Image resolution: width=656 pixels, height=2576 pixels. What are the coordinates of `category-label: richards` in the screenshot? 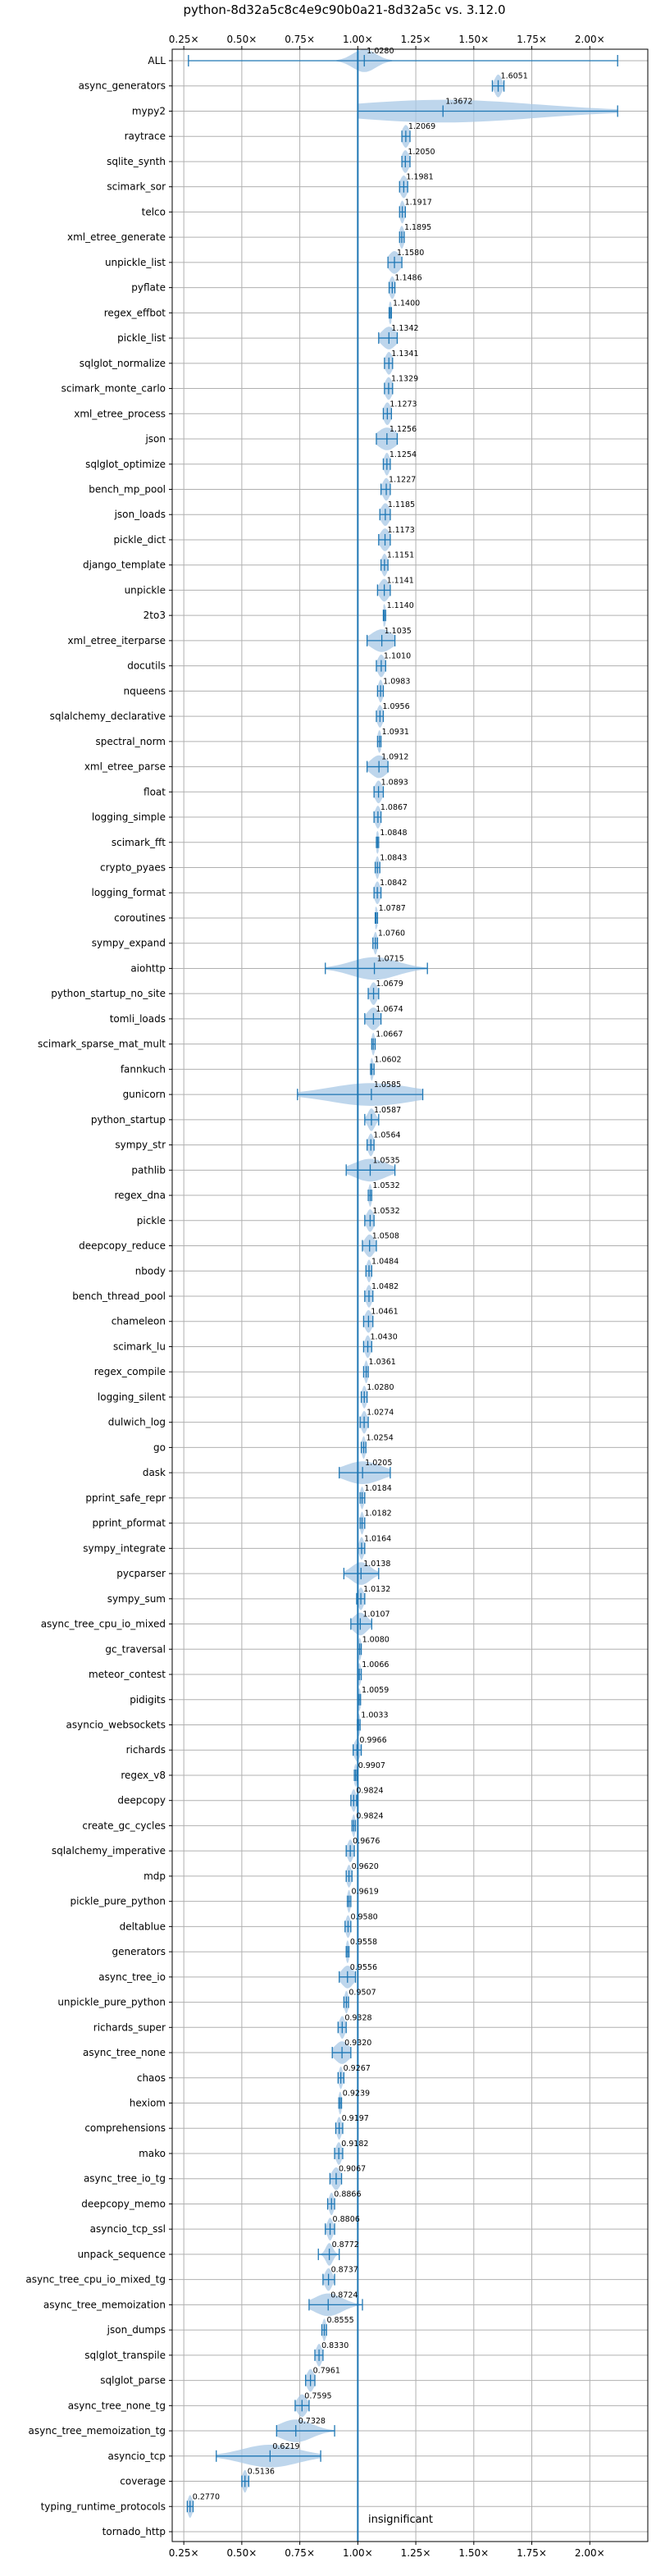 It's located at (146, 1750).